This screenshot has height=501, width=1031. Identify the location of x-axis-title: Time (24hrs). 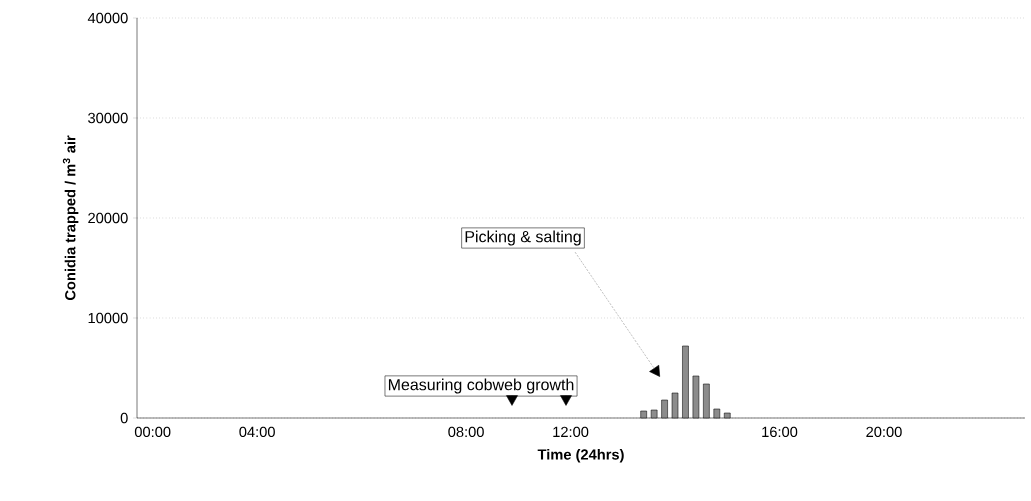
(580, 455).